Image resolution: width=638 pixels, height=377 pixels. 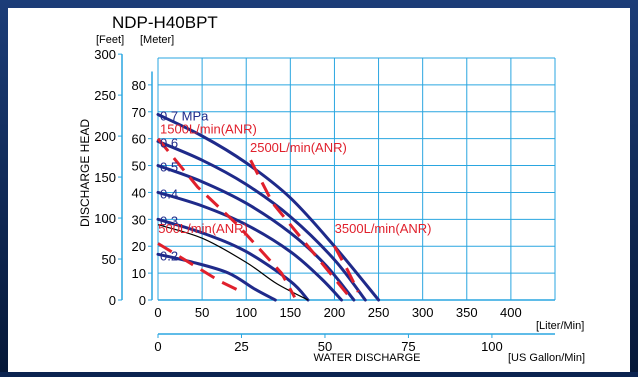 What do you see at coordinates (105, 95) in the screenshot?
I see `feet-tick-label: 250` at bounding box center [105, 95].